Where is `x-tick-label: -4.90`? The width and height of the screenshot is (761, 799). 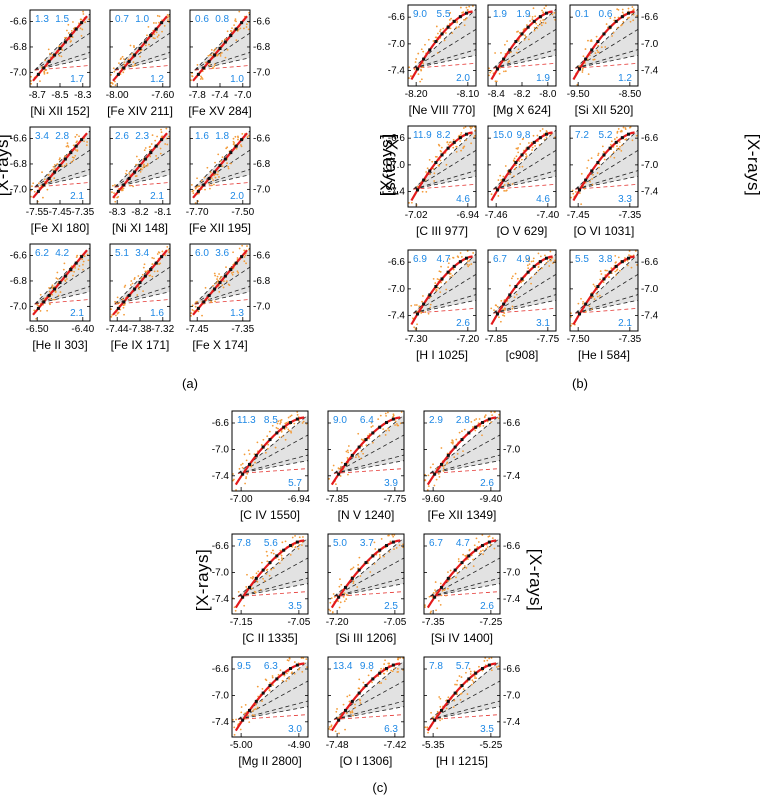
x-tick-label: -4.90 is located at coordinates (298, 745).